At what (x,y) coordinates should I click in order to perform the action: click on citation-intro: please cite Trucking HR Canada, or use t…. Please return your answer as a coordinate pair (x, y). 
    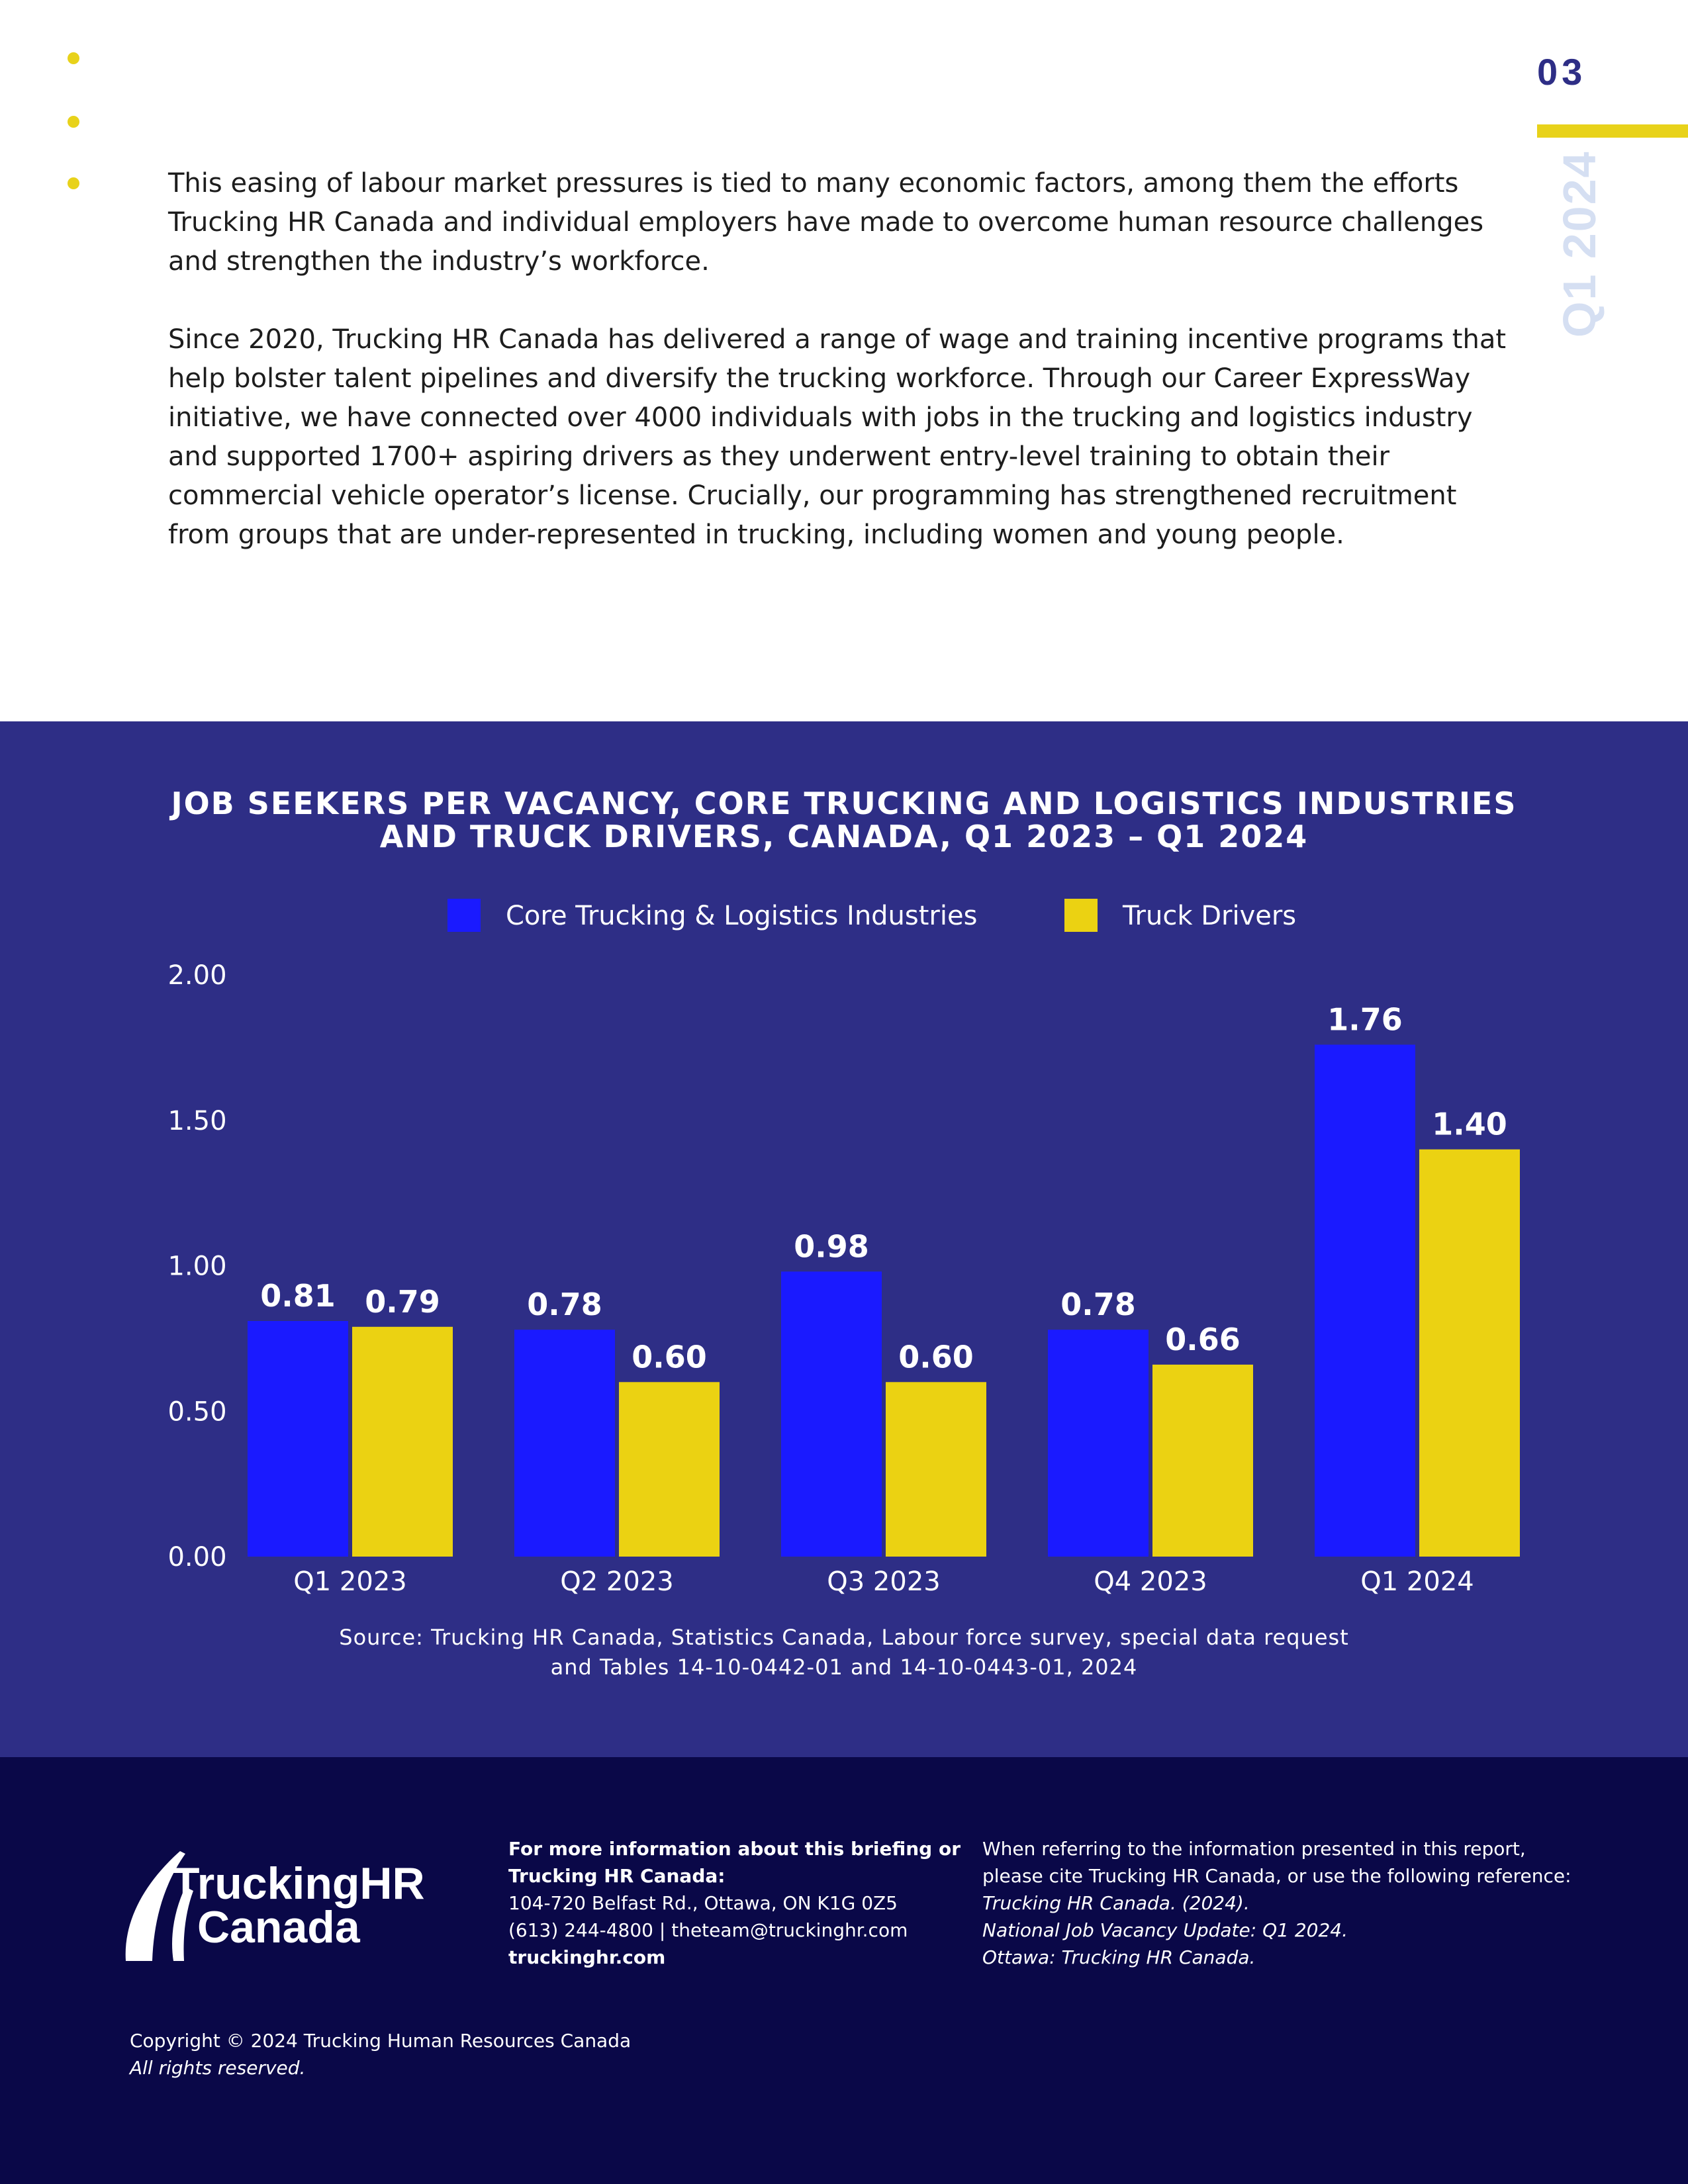
    Looking at the image, I should click on (1276, 1876).